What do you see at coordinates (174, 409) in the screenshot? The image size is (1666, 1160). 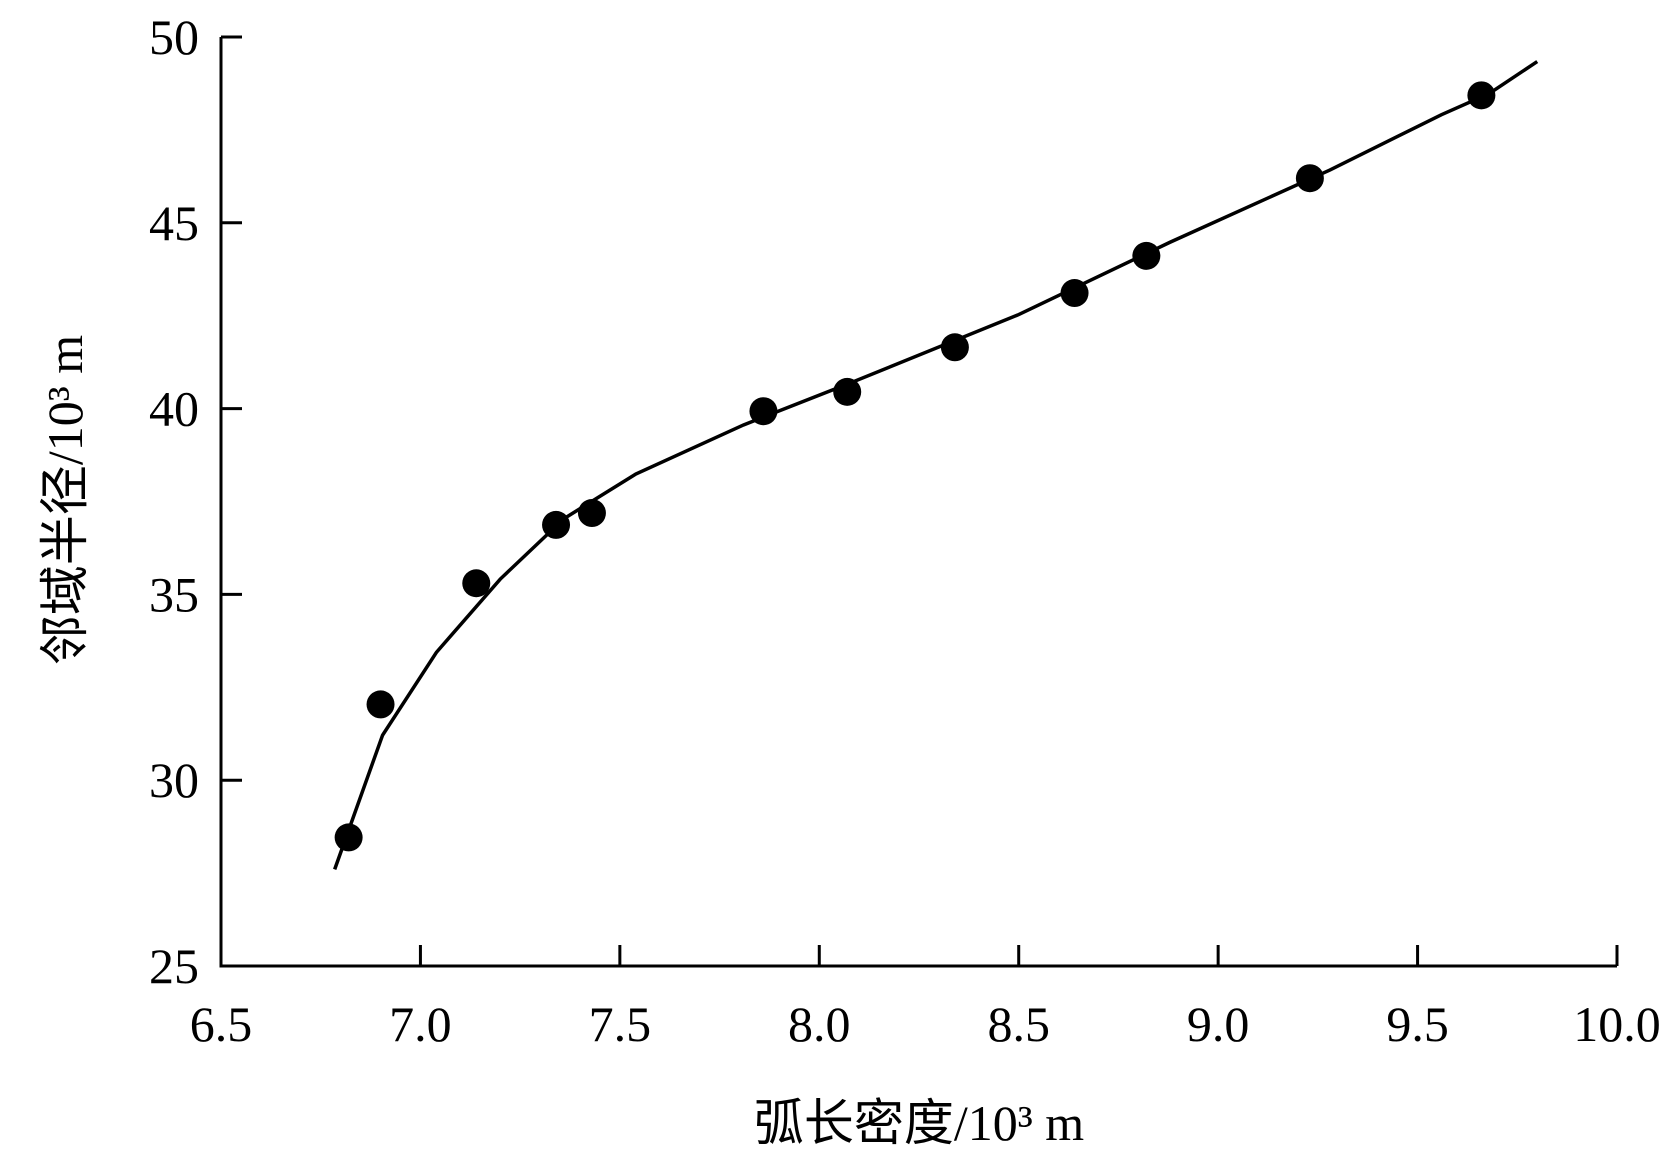 I see `y-tick-label: 40` at bounding box center [174, 409].